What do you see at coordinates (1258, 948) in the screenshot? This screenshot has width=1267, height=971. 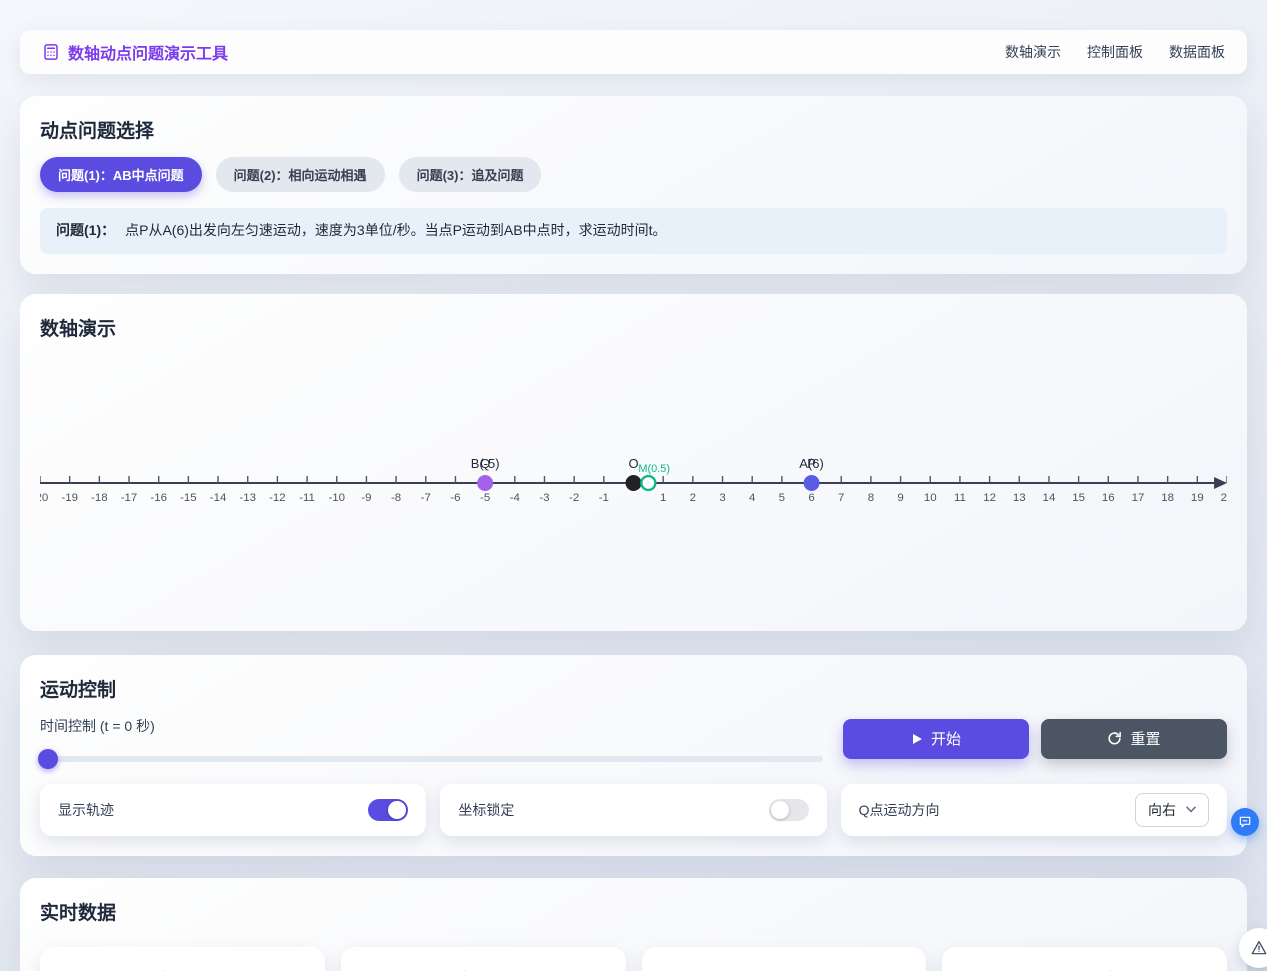 I see `warning-triangle-icon` at bounding box center [1258, 948].